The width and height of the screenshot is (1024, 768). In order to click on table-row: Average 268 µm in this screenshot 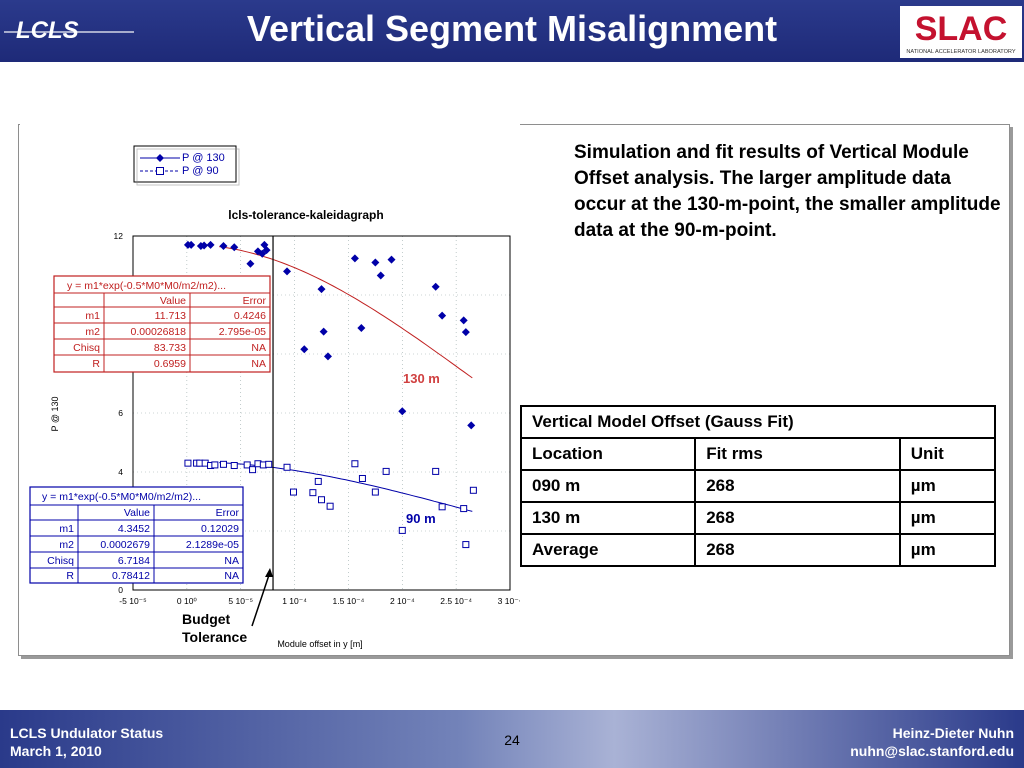, I will do `click(758, 550)`.